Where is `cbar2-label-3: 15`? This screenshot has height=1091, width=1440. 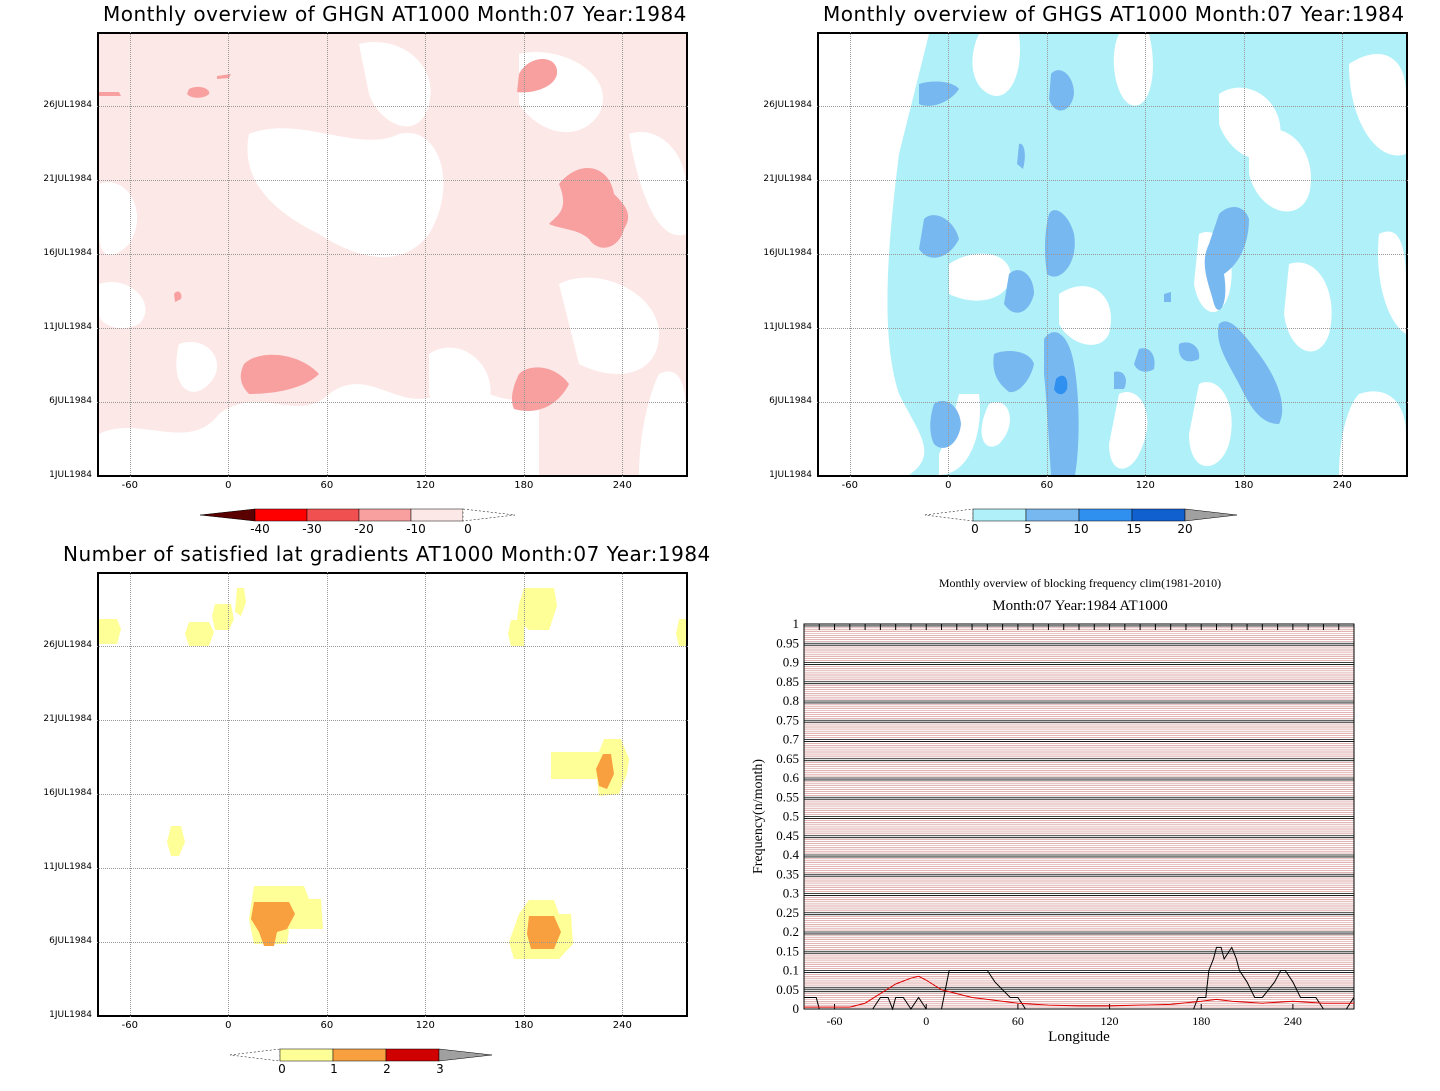 cbar2-label-3: 15 is located at coordinates (1134, 529).